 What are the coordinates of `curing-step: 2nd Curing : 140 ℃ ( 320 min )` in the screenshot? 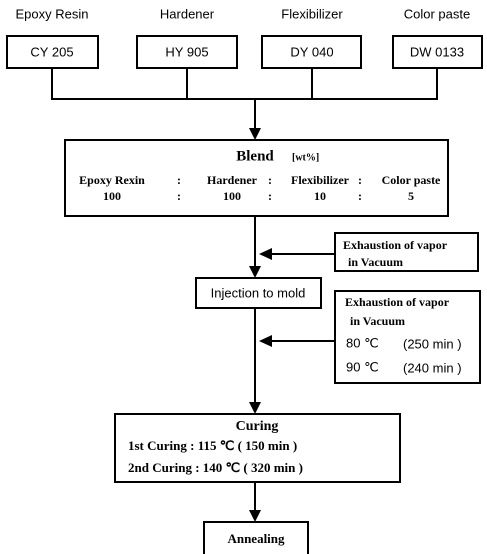 It's located at (215, 467).